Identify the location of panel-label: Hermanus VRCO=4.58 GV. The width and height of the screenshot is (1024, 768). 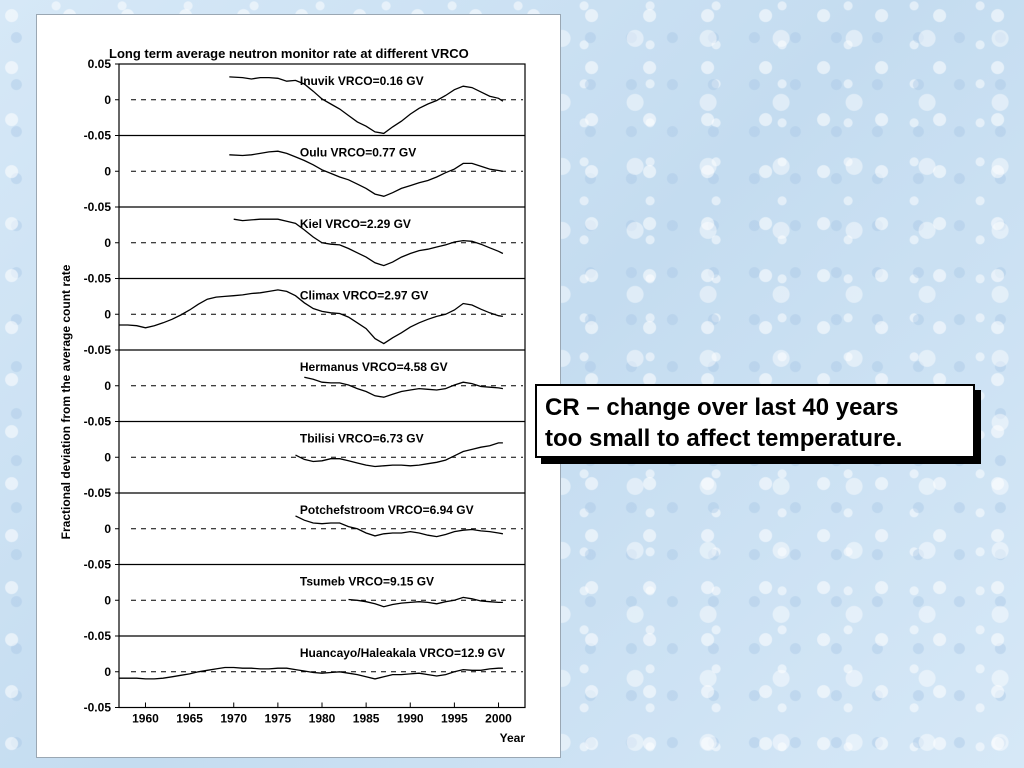
(374, 367).